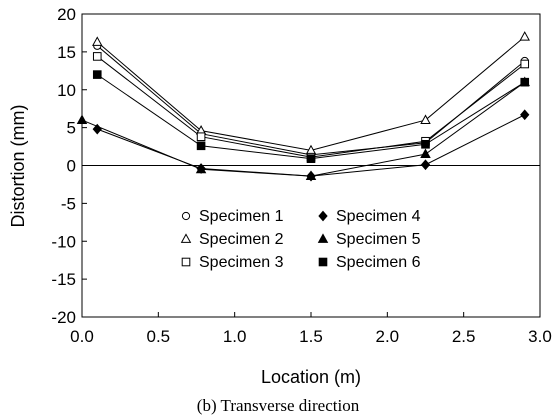  I want to click on legend-label: Specimen 3, so click(241, 262).